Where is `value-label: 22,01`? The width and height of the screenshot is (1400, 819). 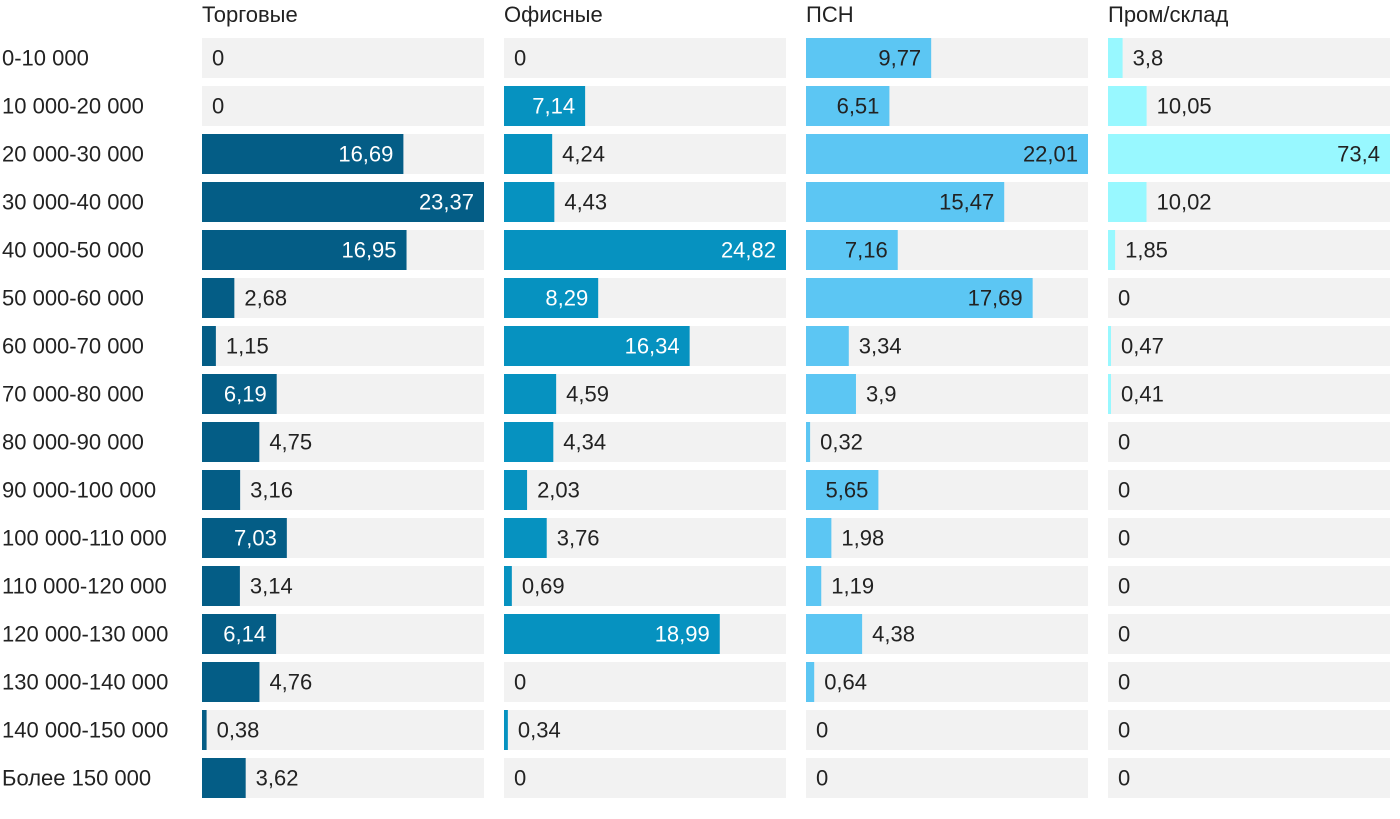
value-label: 22,01 is located at coordinates (1050, 154).